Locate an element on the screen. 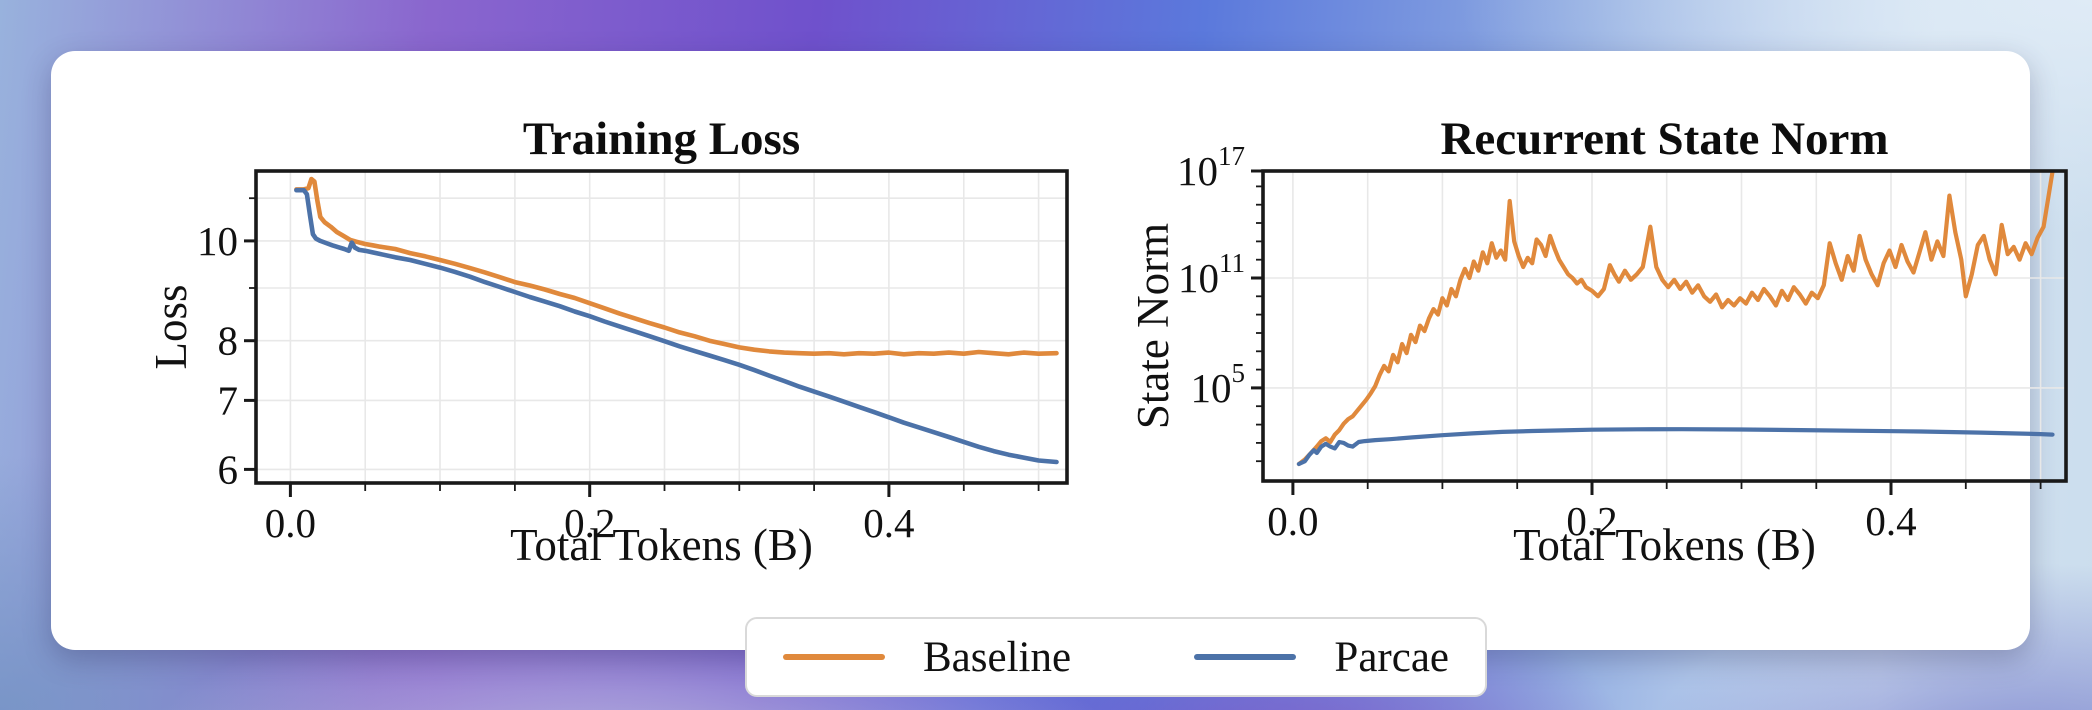 The image size is (2092, 710). x-axis-label-right: Total Tokens (B) is located at coordinates (1664, 545).